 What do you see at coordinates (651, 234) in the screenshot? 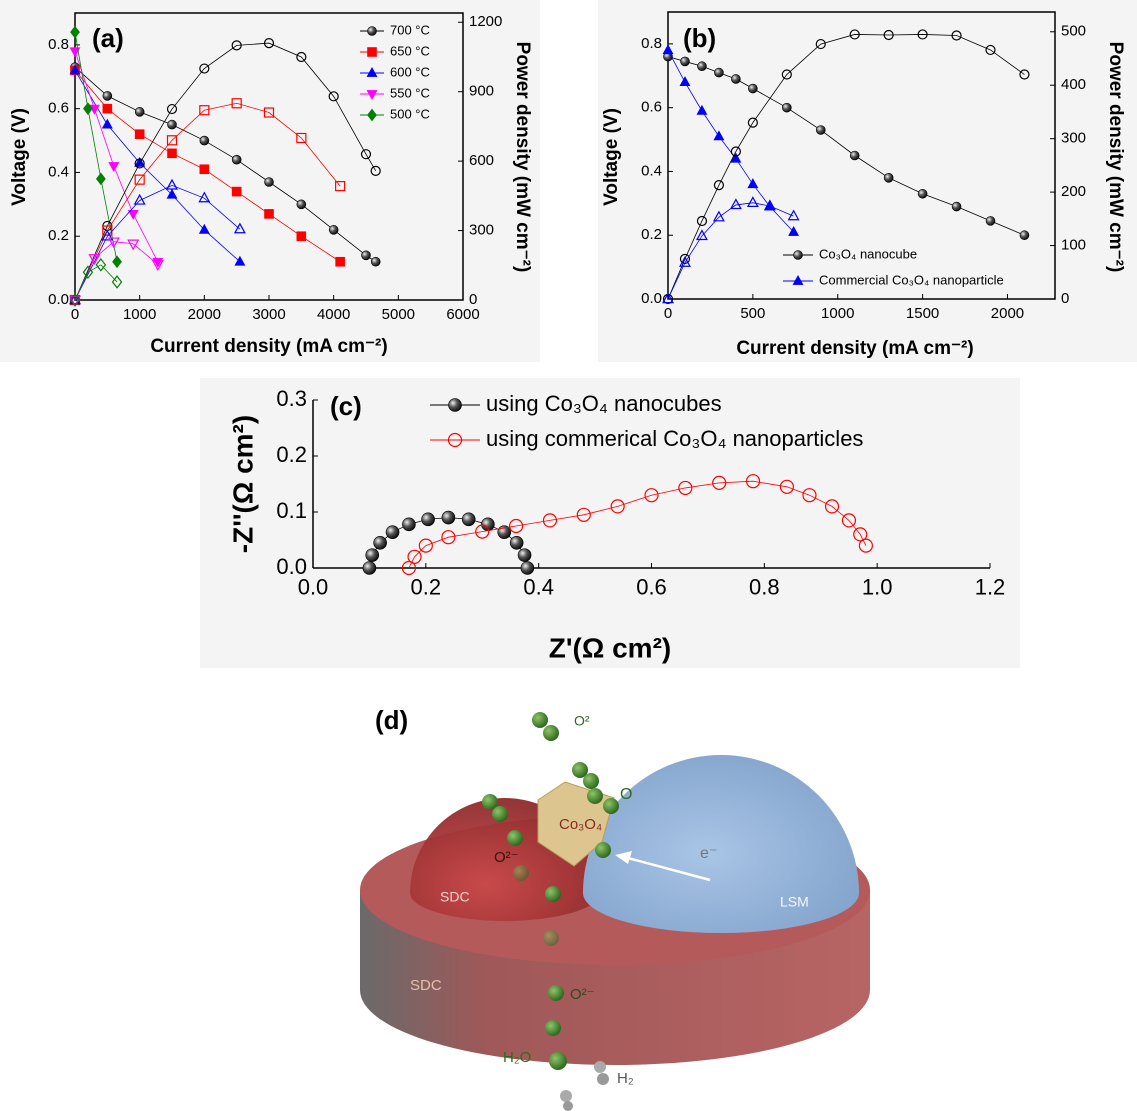
I see `y-tick-label: 0.2` at bounding box center [651, 234].